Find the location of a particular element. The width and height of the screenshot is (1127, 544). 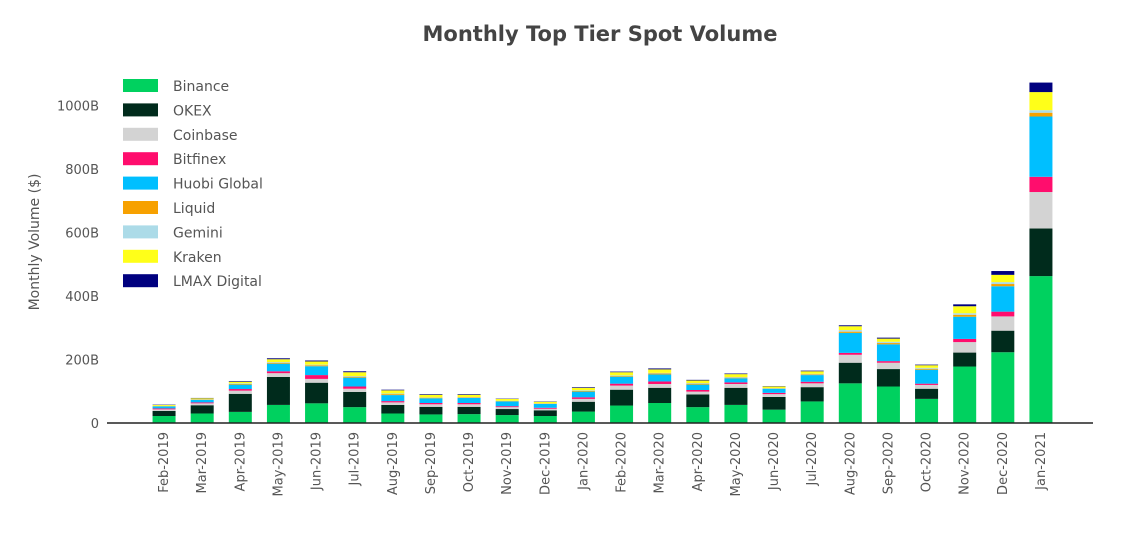

bar-segment-bitfinex-mar-2020 is located at coordinates (660, 382).